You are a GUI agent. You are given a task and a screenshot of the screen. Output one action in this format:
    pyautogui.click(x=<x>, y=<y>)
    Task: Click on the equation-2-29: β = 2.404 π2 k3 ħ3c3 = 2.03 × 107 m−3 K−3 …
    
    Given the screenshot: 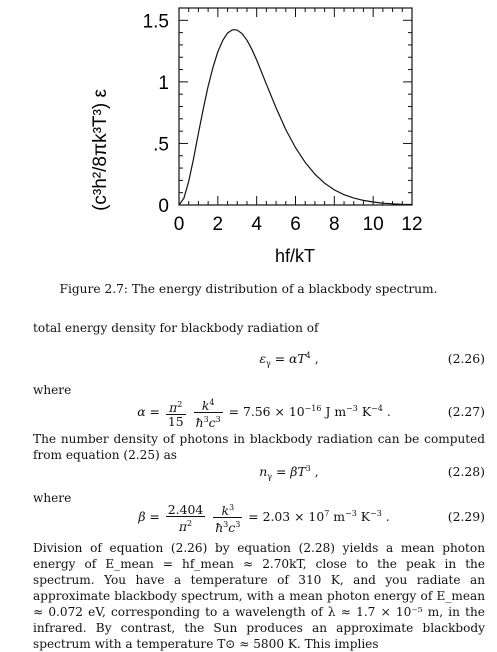 What is the action you would take?
    pyautogui.click(x=311, y=518)
    